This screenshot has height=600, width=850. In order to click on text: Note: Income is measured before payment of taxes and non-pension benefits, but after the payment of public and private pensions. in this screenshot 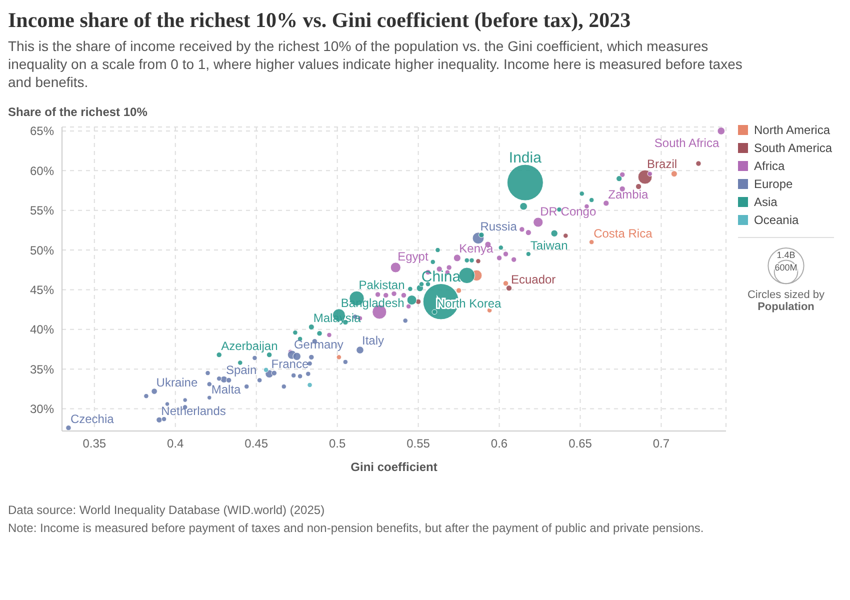, I will do `click(356, 528)`.